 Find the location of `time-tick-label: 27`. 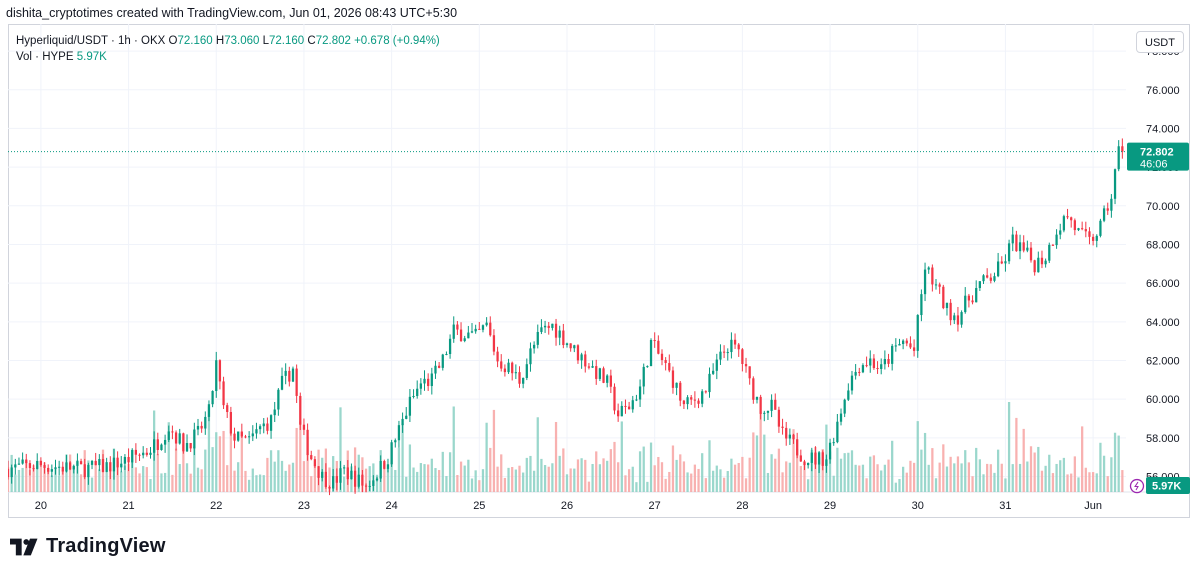

time-tick-label: 27 is located at coordinates (655, 506).